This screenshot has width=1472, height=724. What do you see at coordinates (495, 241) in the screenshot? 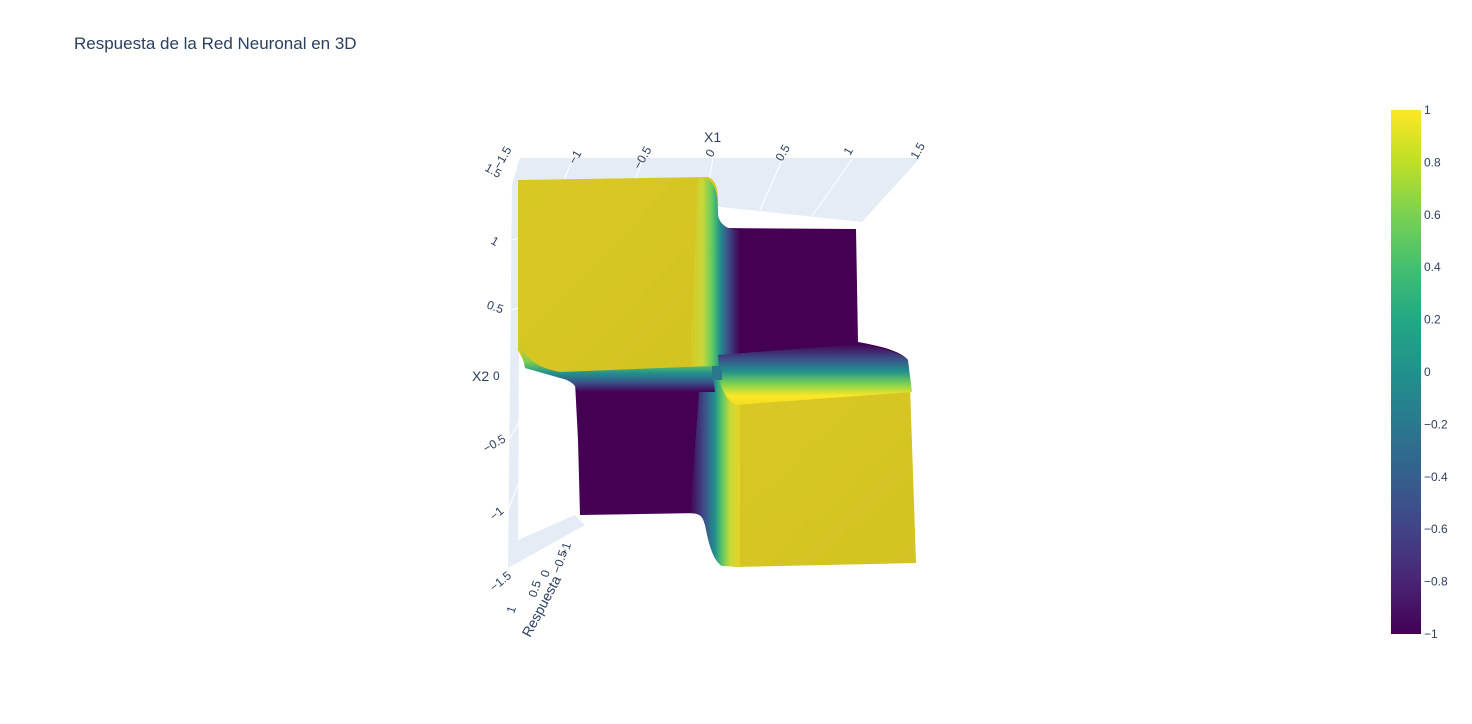
I see `x2-tick: 1` at bounding box center [495, 241].